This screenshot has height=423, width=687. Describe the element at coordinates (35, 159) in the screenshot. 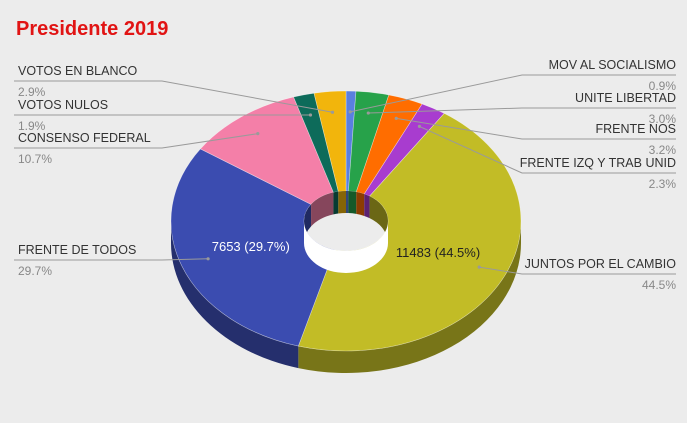

I see `label-pct-consenso-federal: 10.7%` at that location.